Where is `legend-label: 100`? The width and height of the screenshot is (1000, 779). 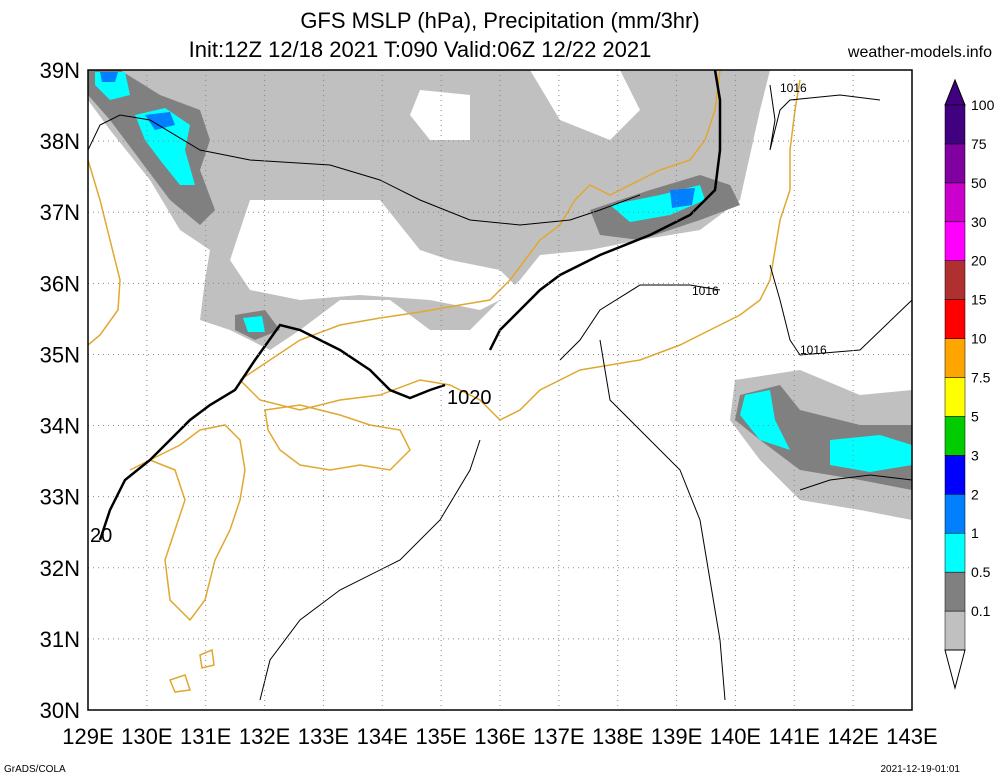 legend-label: 100 is located at coordinates (983, 105).